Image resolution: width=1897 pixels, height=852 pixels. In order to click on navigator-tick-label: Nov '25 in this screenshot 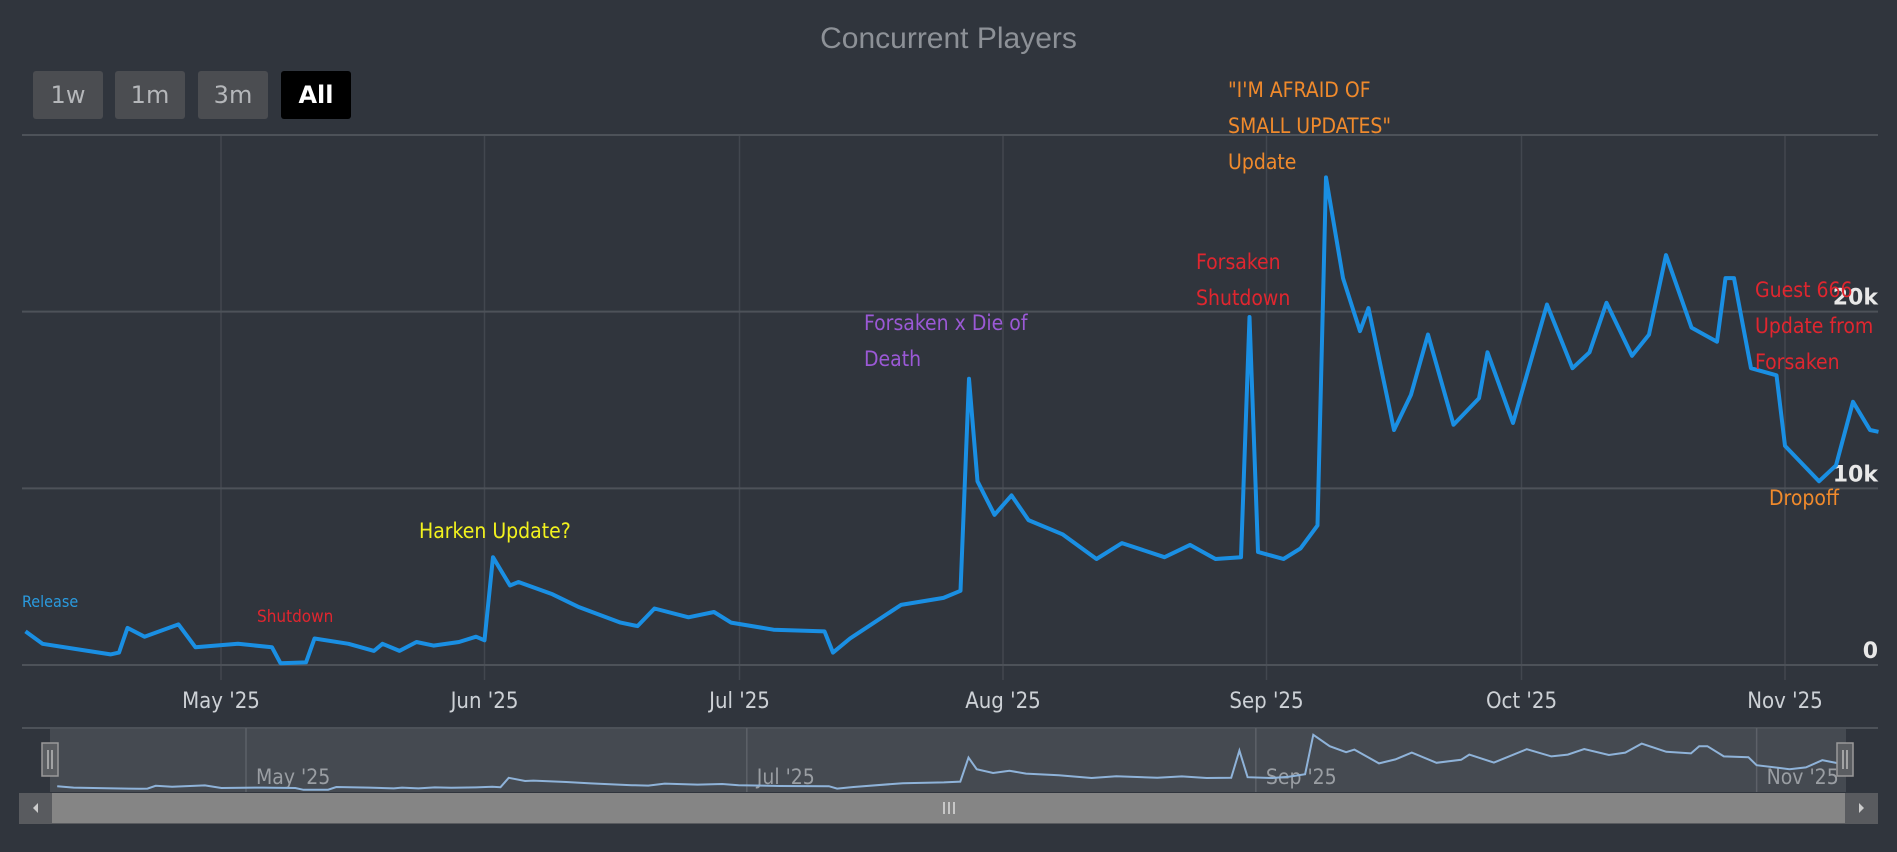, I will do `click(1803, 777)`.